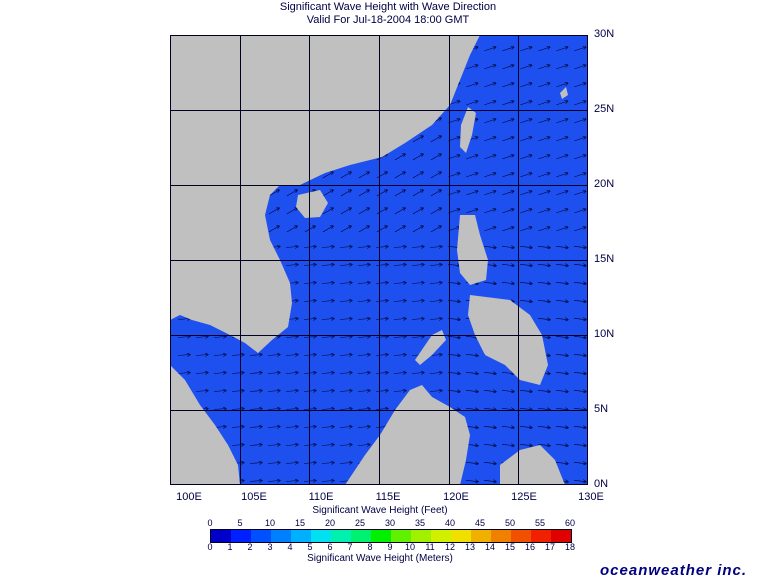 This screenshot has width=776, height=581. Describe the element at coordinates (524, 497) in the screenshot. I see `lon-label: 125E` at that location.